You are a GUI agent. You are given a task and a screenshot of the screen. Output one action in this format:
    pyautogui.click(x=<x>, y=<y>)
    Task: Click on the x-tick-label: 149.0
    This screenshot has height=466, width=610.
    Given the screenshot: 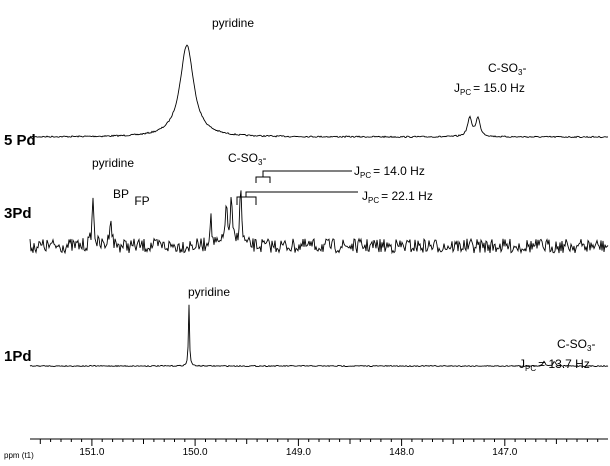 What is the action you would take?
    pyautogui.click(x=298, y=452)
    